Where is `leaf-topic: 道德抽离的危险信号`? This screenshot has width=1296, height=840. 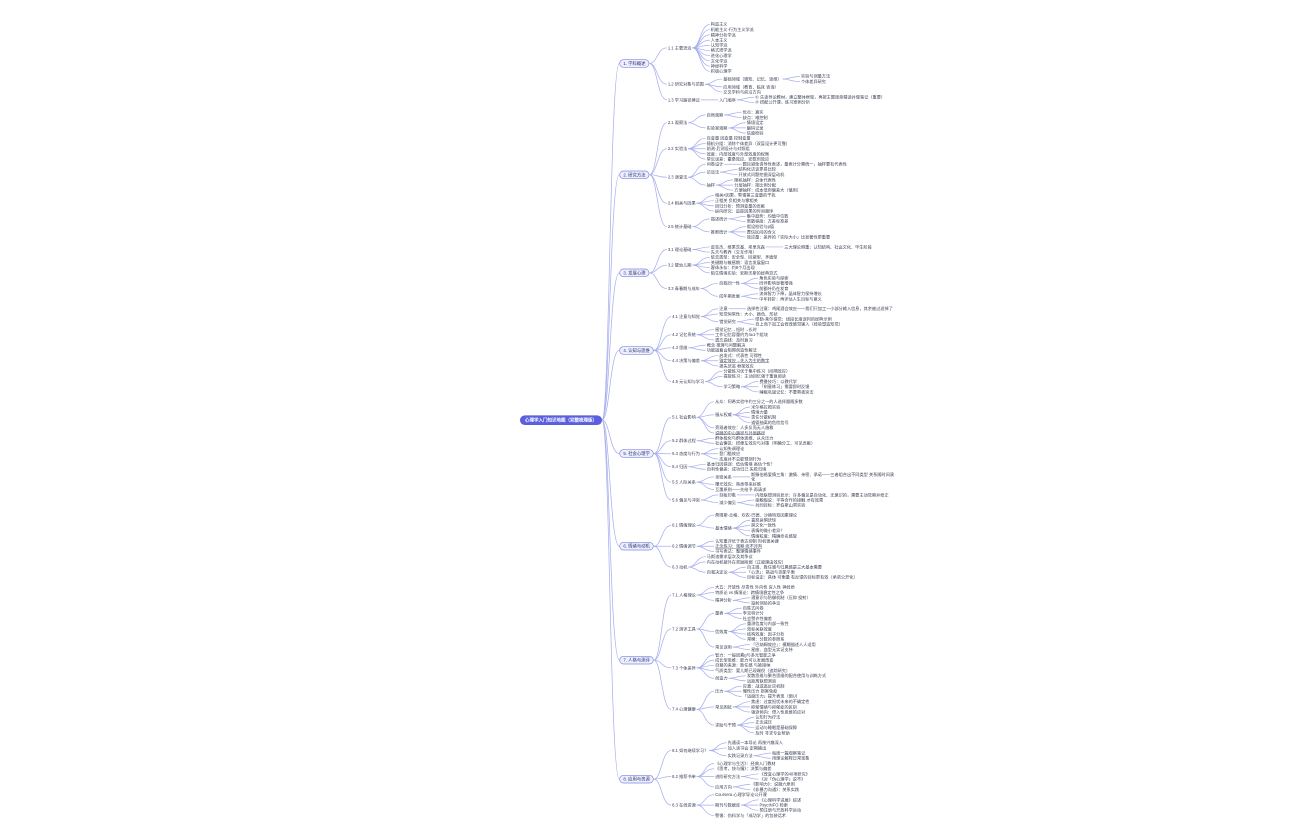
leaf-topic: 道德抽离的危险信号 is located at coordinates (770, 422).